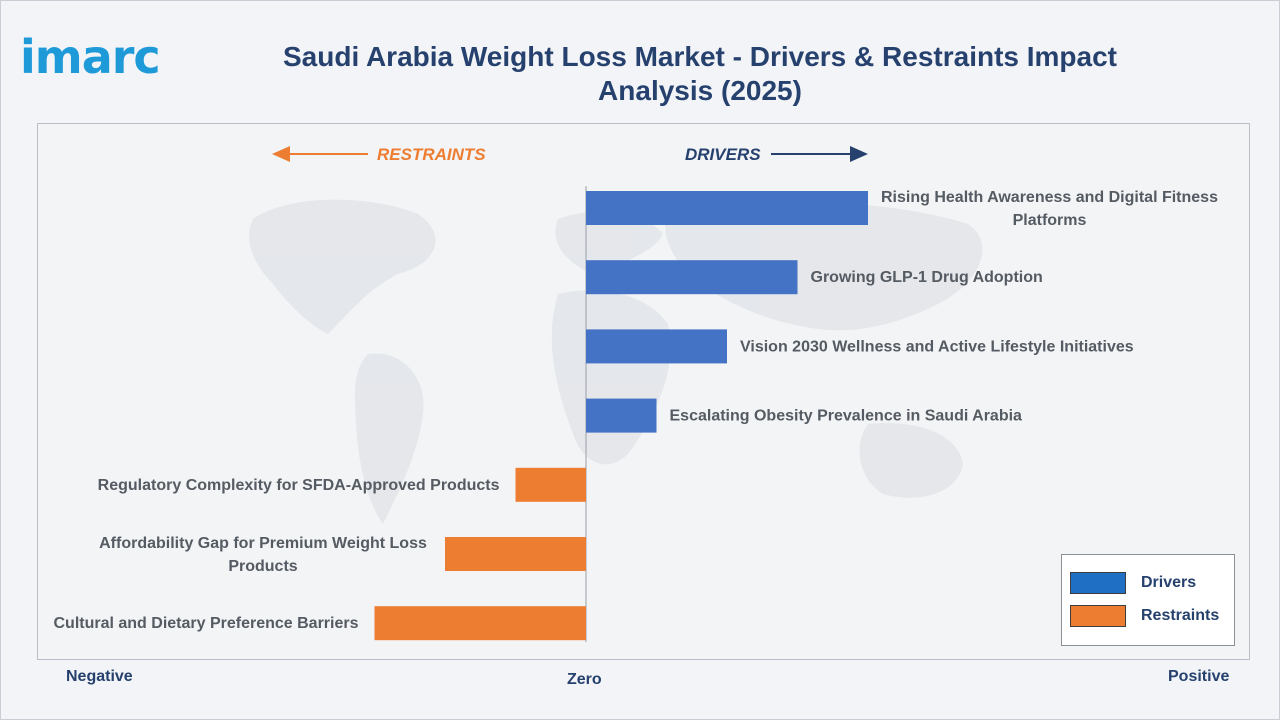  Describe the element at coordinates (584, 679) in the screenshot. I see `axis-label-zero: Zero` at that location.